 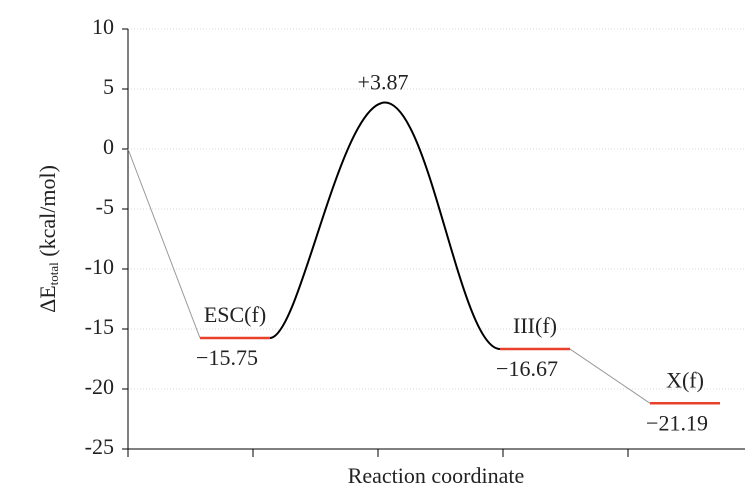 What do you see at coordinates (677, 422) in the screenshot?
I see `value-label: −21.19` at bounding box center [677, 422].